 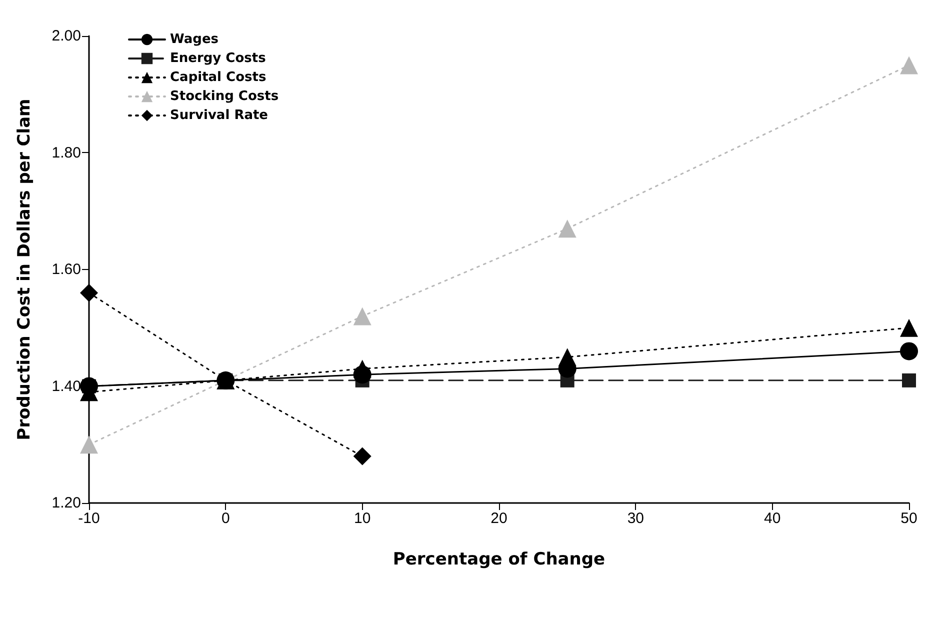 I want to click on x-tick-label: 30, so click(x=635, y=518).